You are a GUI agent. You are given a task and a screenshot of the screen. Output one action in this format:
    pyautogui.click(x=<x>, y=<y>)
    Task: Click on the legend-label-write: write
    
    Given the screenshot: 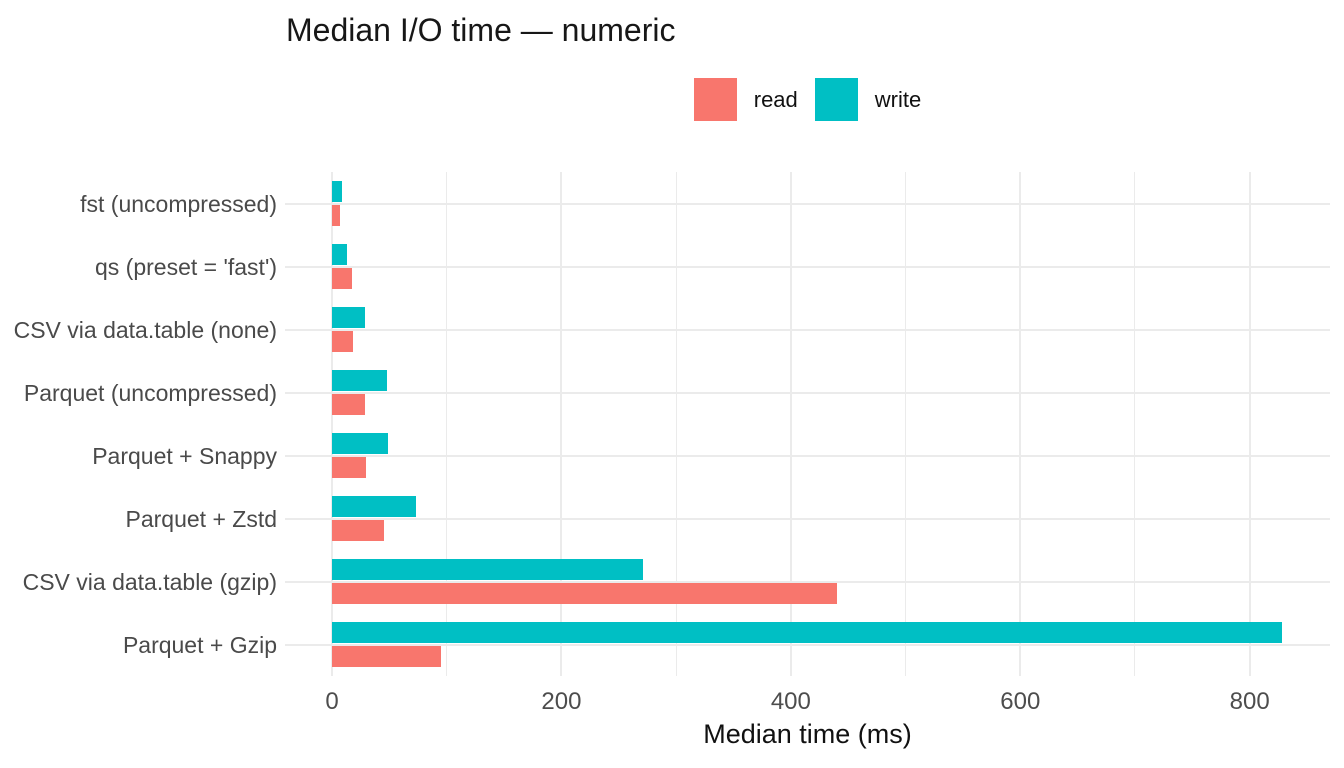 What is the action you would take?
    pyautogui.click(x=898, y=99)
    